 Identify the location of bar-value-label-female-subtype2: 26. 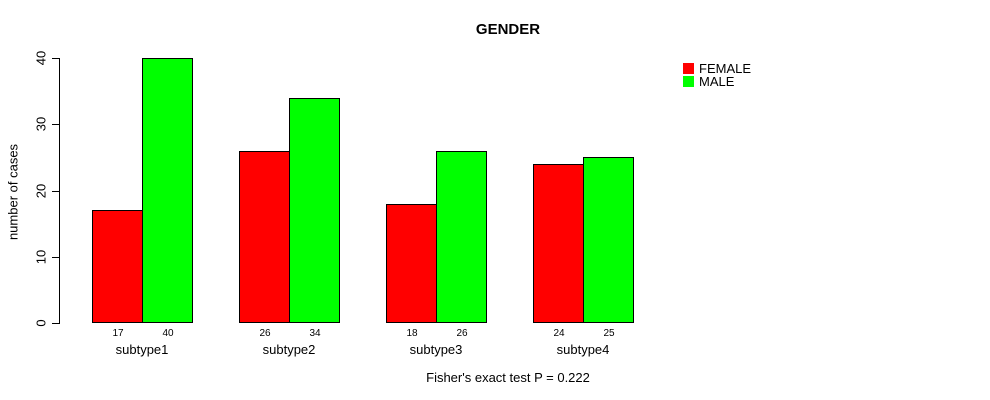
(265, 333).